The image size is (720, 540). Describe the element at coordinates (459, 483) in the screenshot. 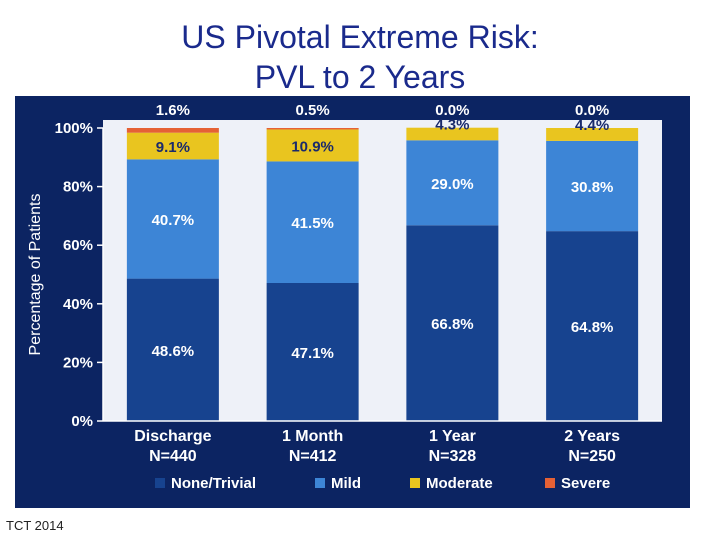

I see `legend-label: Moderate` at that location.